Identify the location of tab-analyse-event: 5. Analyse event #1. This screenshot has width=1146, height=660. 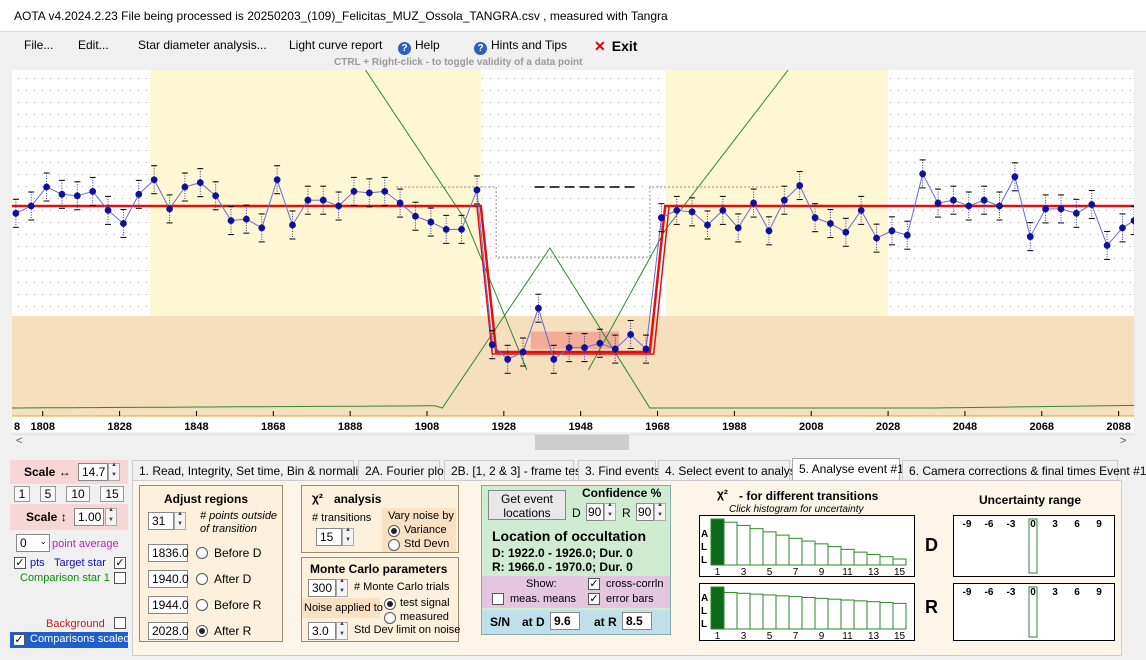
(848, 469).